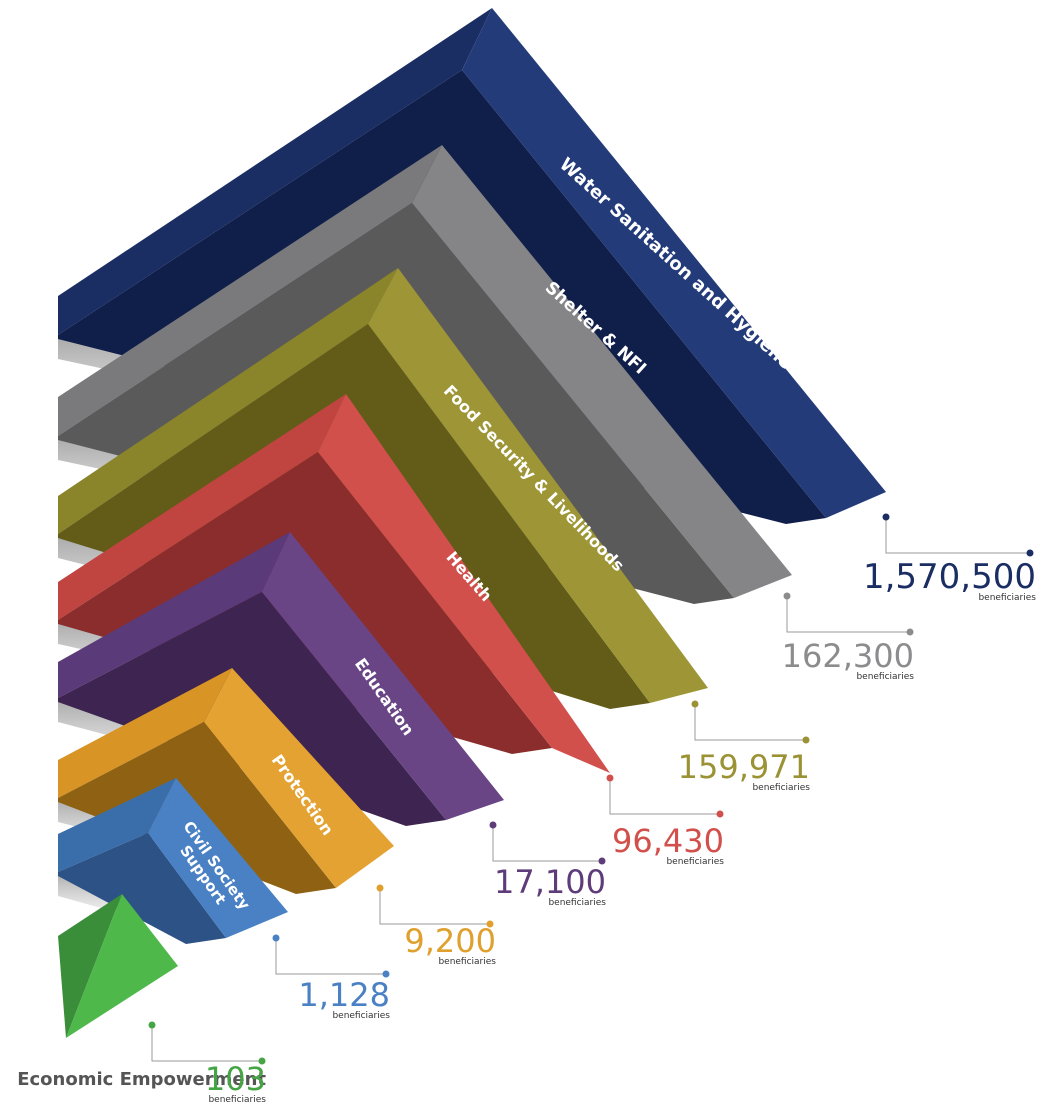 This screenshot has width=1038, height=1115. Describe the element at coordinates (141, 1079) in the screenshot. I see `sector-label-economic-empowerment: Economic Empowerment` at that location.